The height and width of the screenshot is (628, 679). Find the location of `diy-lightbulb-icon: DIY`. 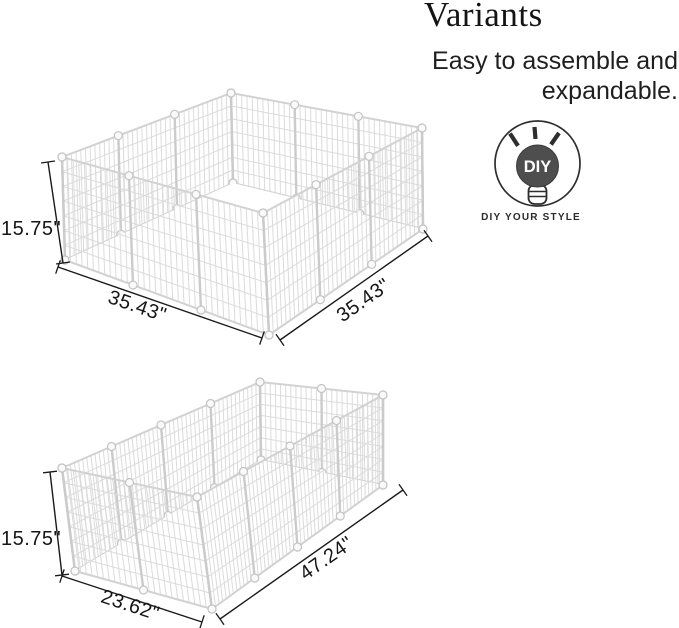

diy-lightbulb-icon: DIY is located at coordinates (537, 163).